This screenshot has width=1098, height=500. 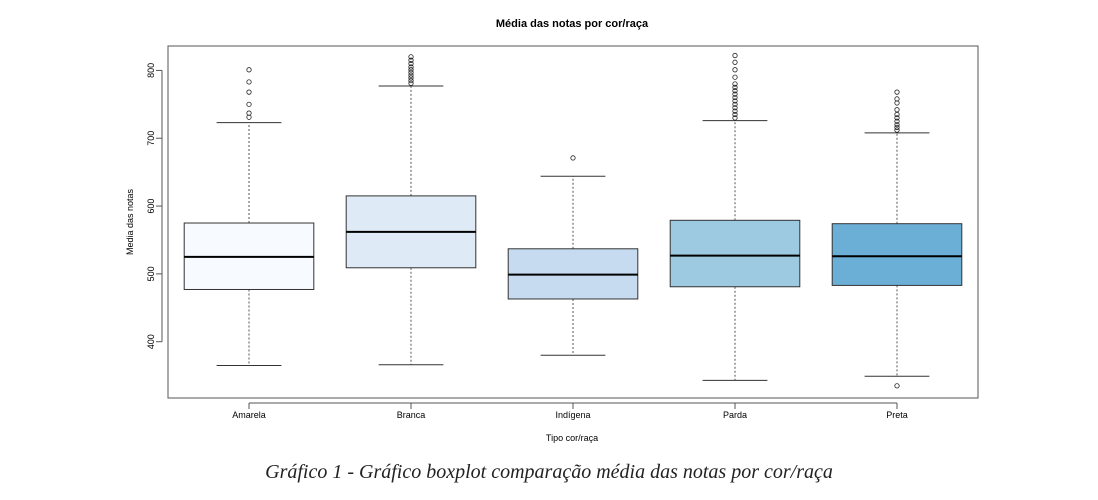 What do you see at coordinates (151, 206) in the screenshot?
I see `y-tick-label: 600` at bounding box center [151, 206].